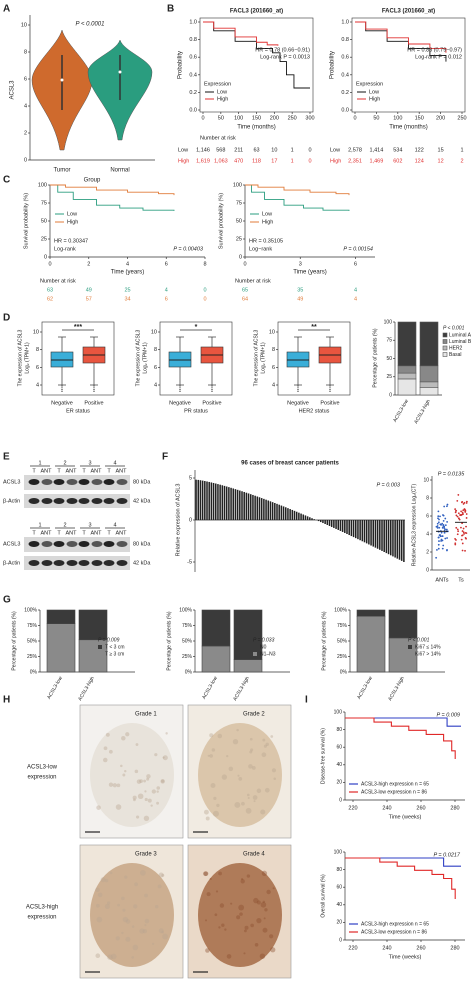  I want to click on label: 57, so click(89, 299).